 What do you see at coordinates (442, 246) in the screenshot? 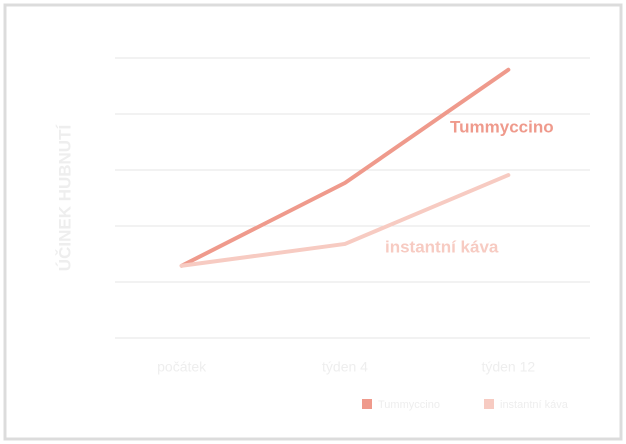
I see `series-annotation: instantní káva` at bounding box center [442, 246].